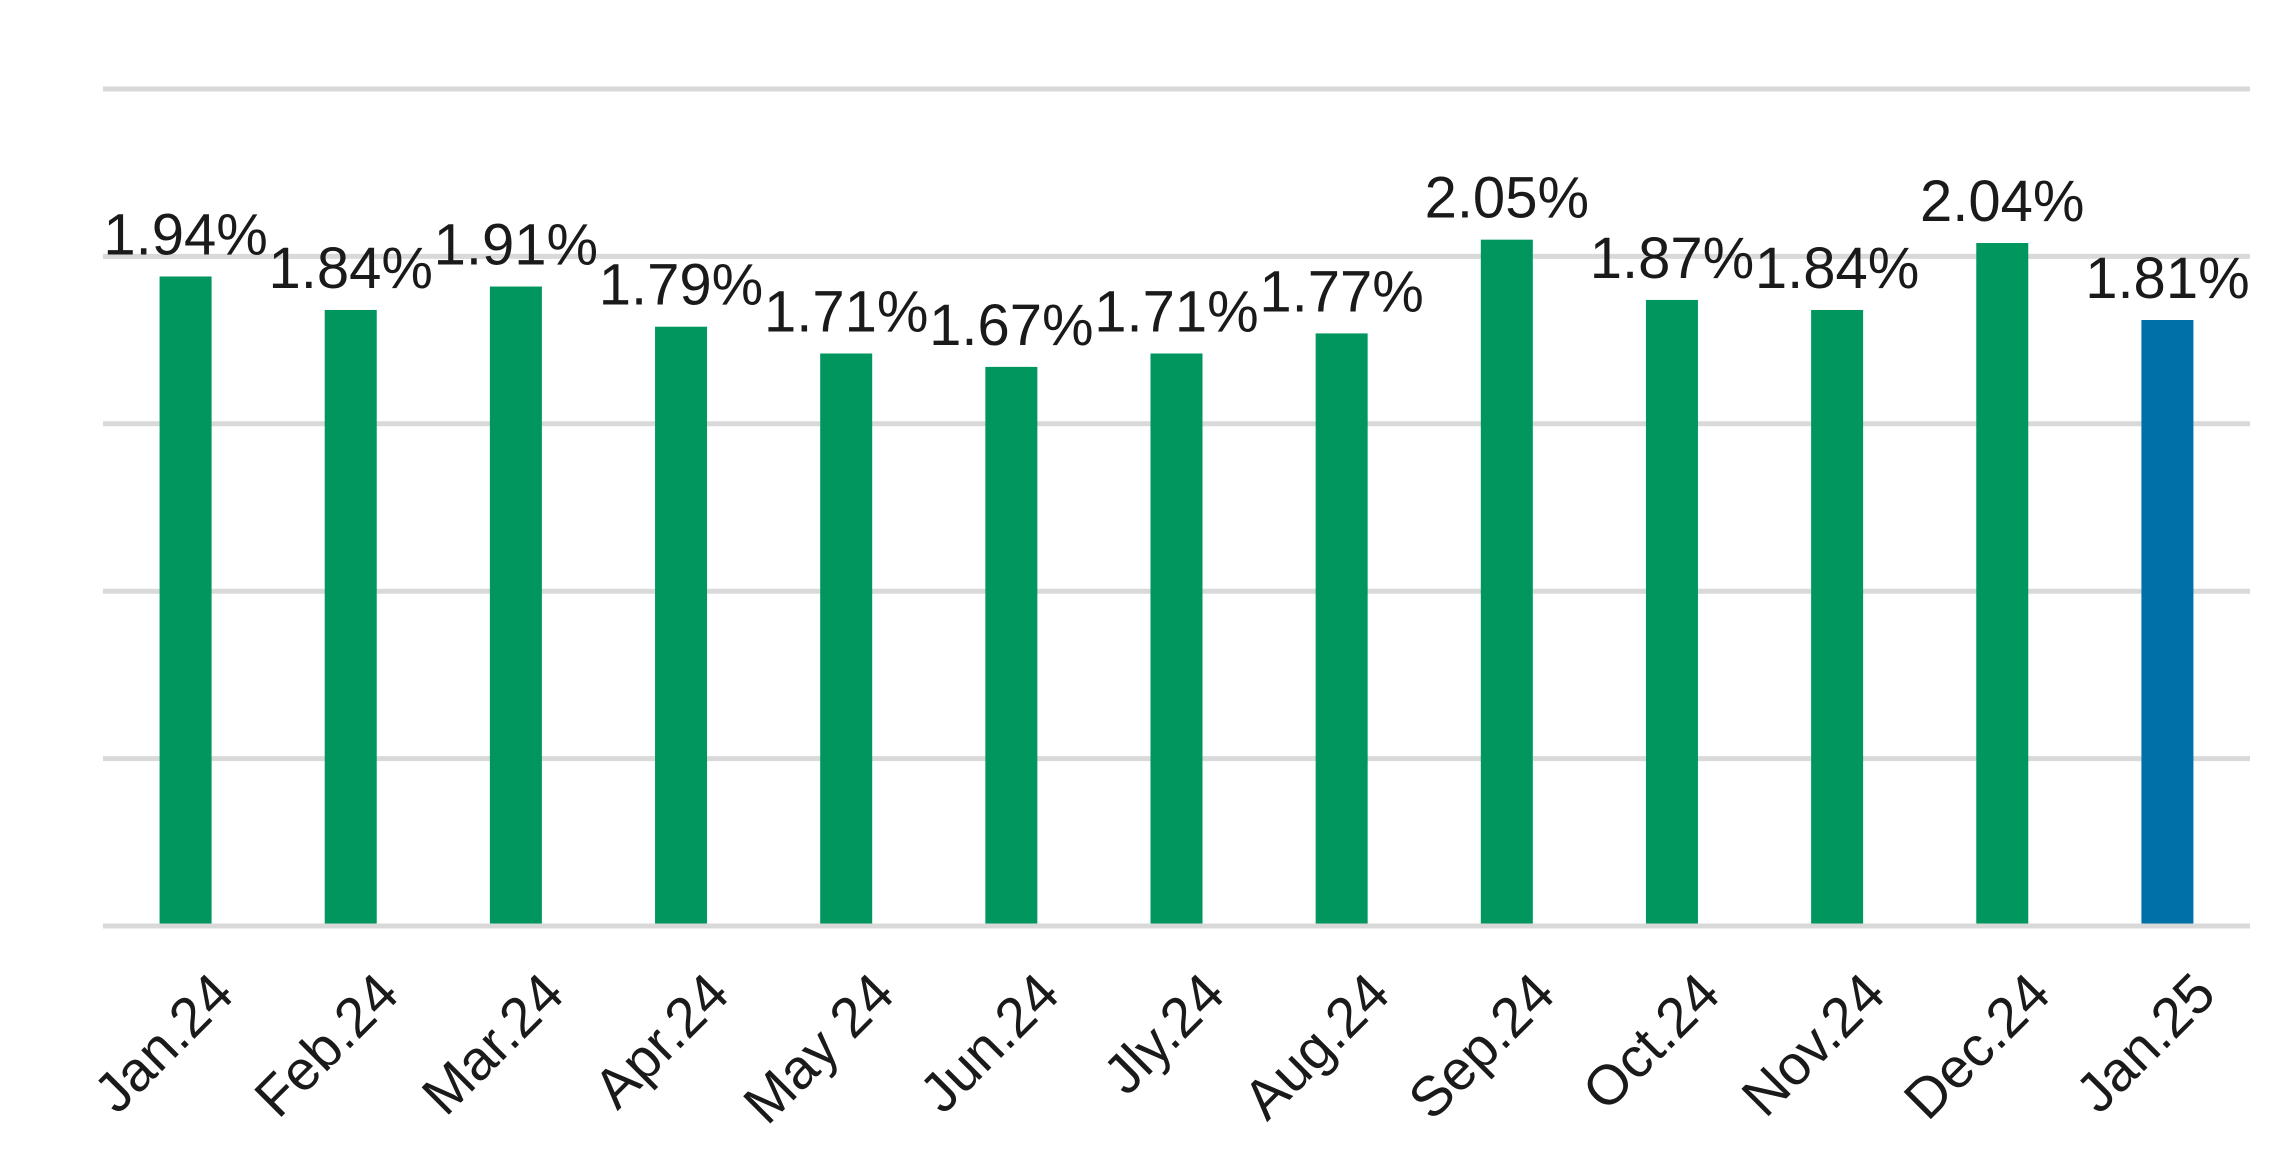 The height and width of the screenshot is (1166, 2295). What do you see at coordinates (185, 234) in the screenshot?
I see `data-label-0: 1.94%` at bounding box center [185, 234].